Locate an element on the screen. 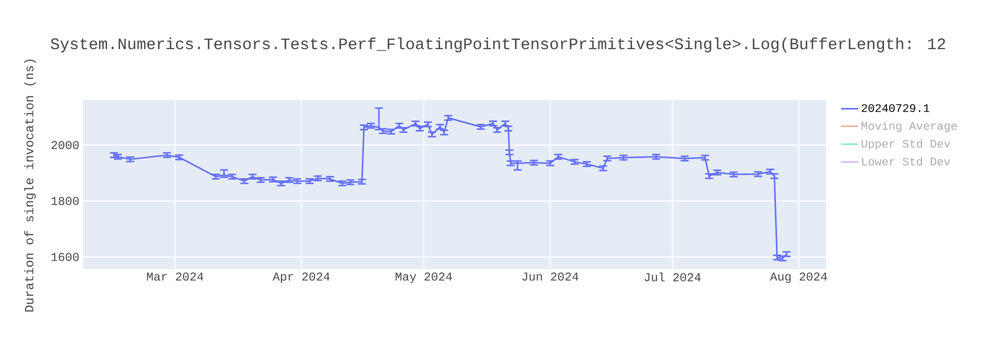  x-tick-label: Mar 2024 is located at coordinates (175, 276).